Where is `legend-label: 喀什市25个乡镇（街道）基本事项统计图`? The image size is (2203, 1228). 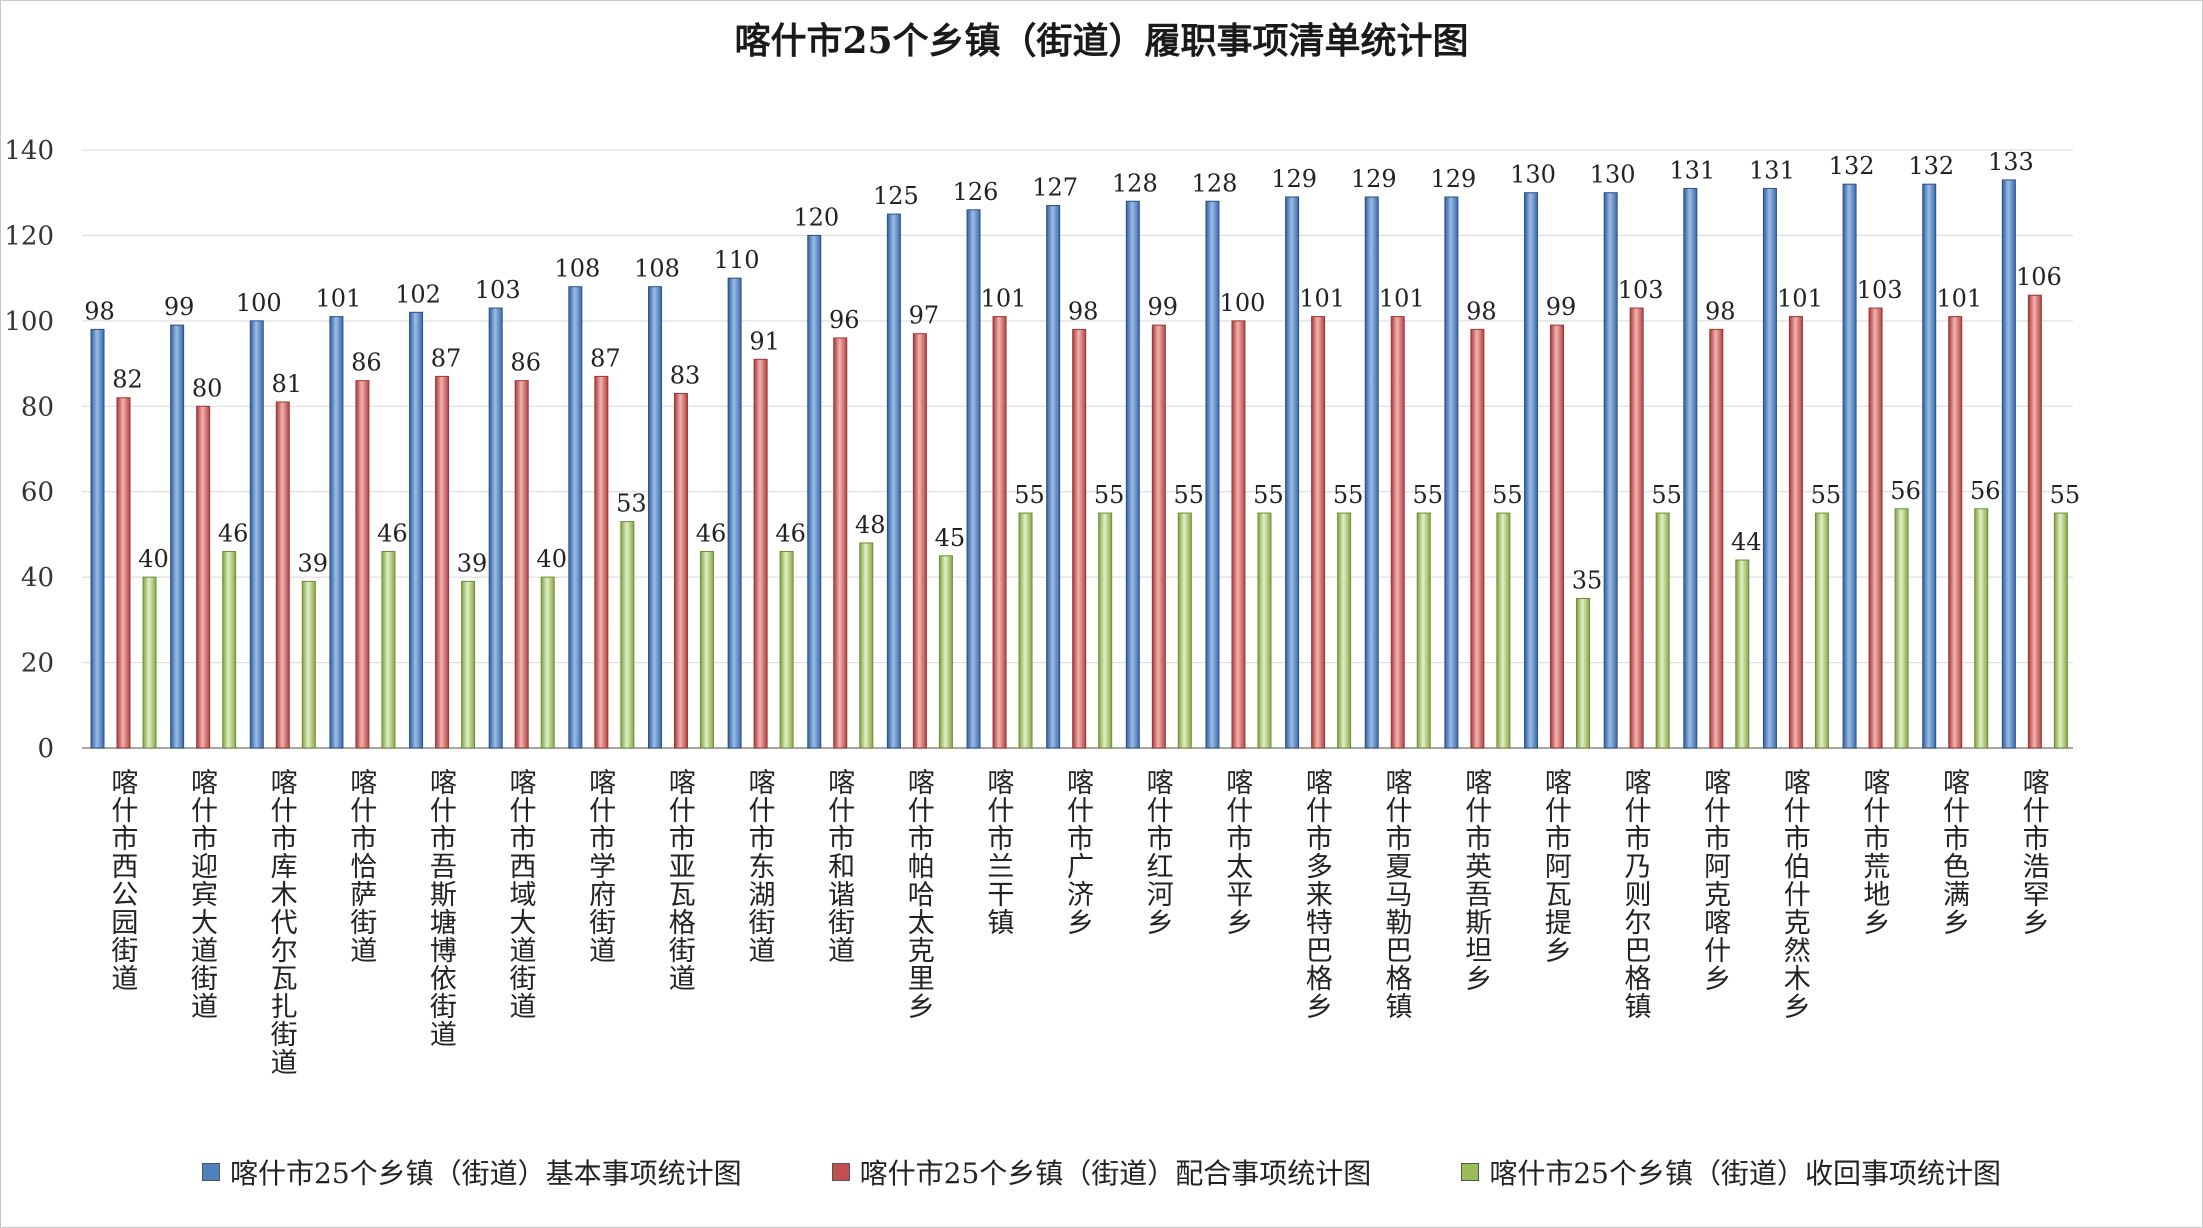 legend-label: 喀什市25个乡镇（街道）基本事项统计图 is located at coordinates (486, 1173).